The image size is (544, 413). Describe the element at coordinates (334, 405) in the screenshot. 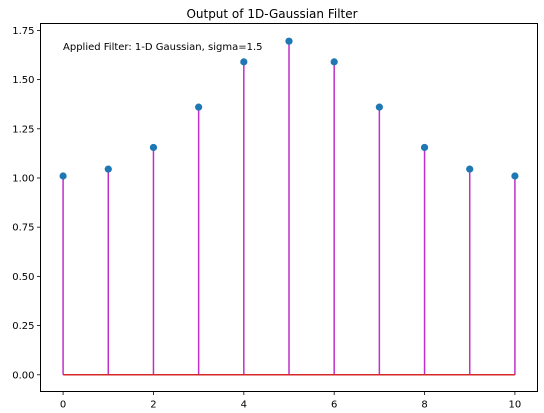

I see `x-tick-label: 6` at that location.